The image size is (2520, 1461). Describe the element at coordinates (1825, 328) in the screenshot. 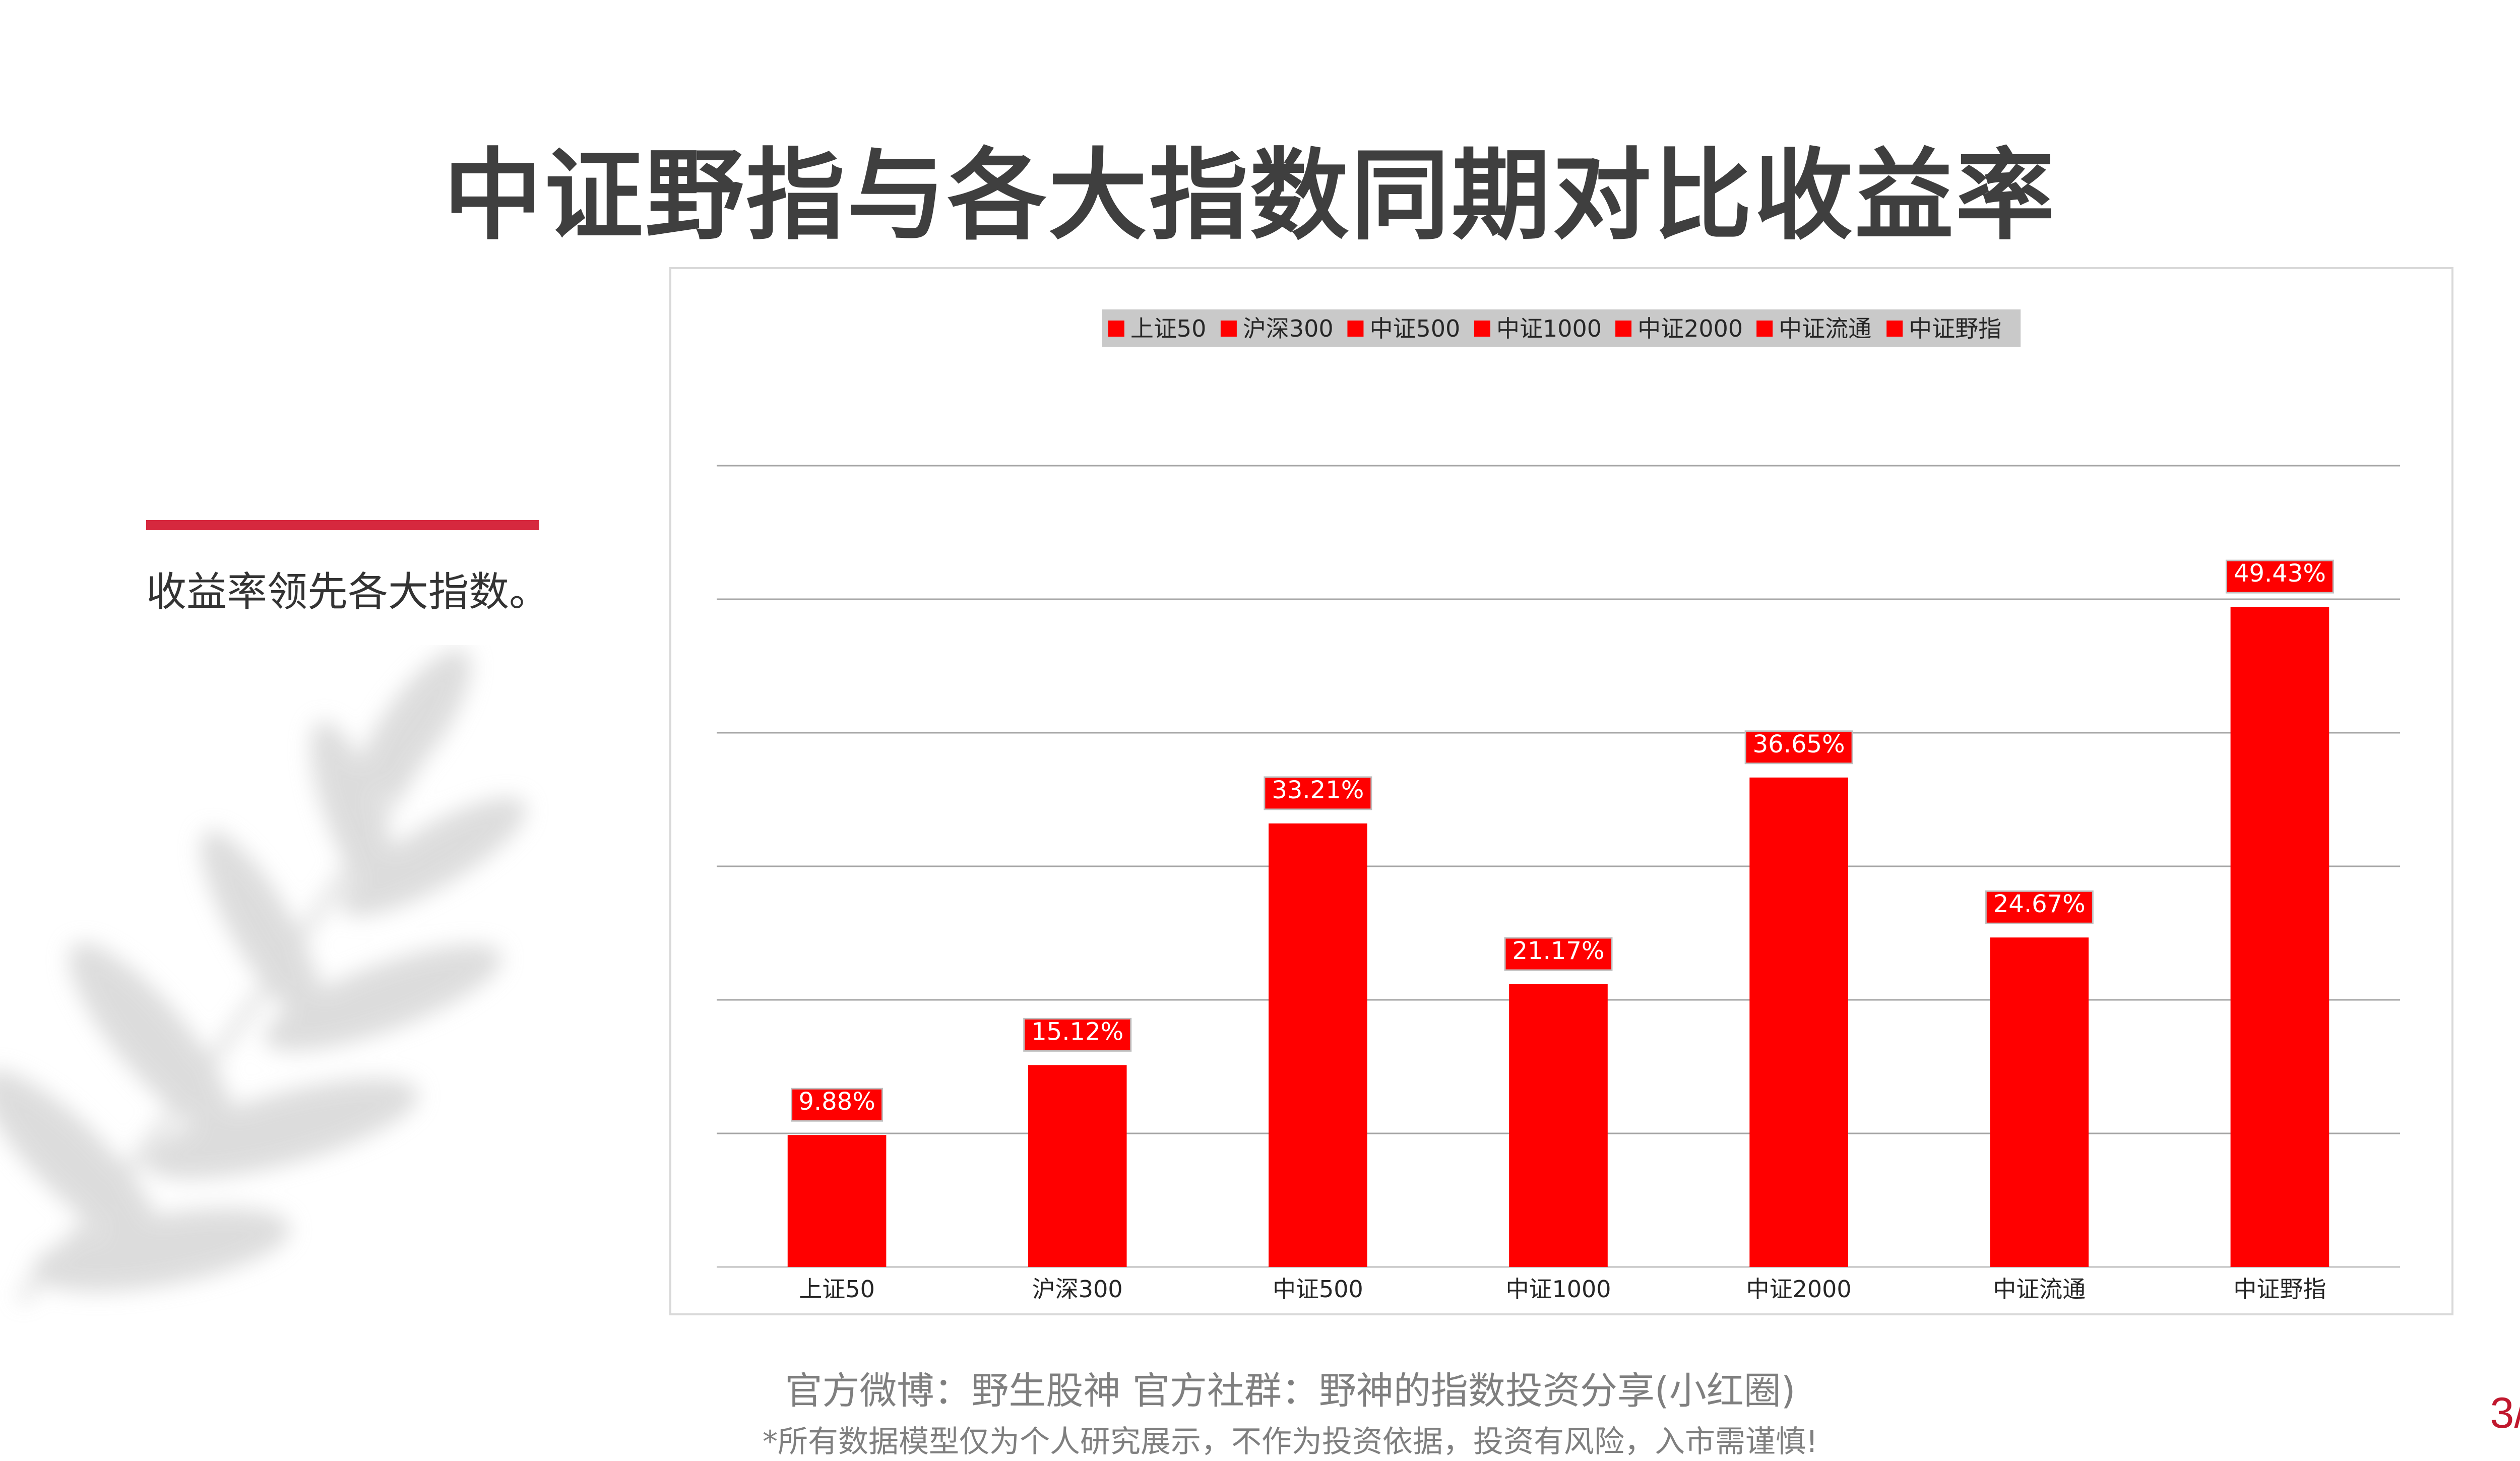

I see `legend-label: 中证流通` at that location.